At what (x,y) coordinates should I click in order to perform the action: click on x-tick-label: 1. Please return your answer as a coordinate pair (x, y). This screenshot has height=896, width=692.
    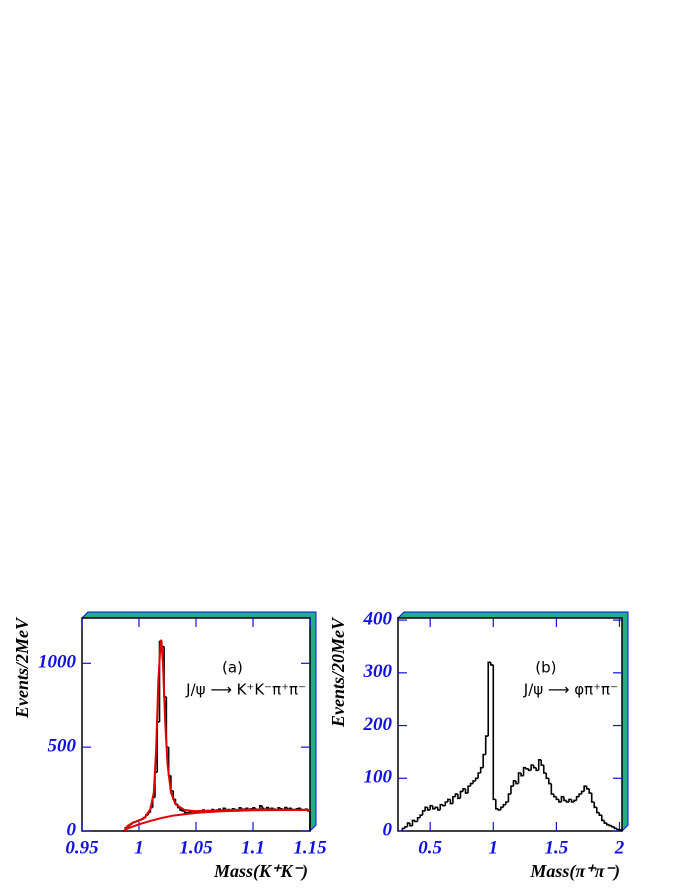
    Looking at the image, I should click on (494, 847).